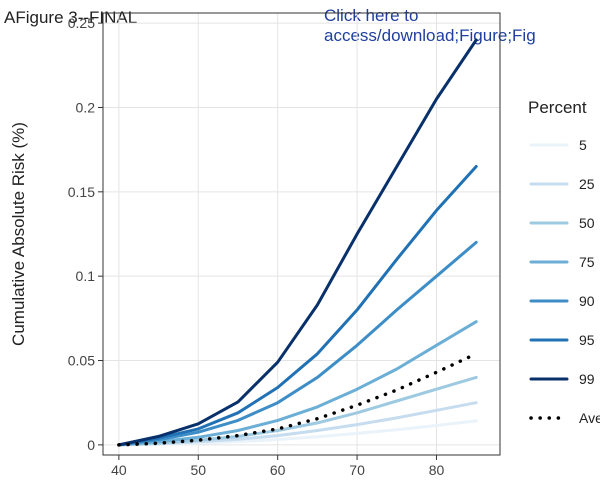 The width and height of the screenshot is (600, 492). Describe the element at coordinates (198, 470) in the screenshot. I see `x-tick-label: 50` at that location.